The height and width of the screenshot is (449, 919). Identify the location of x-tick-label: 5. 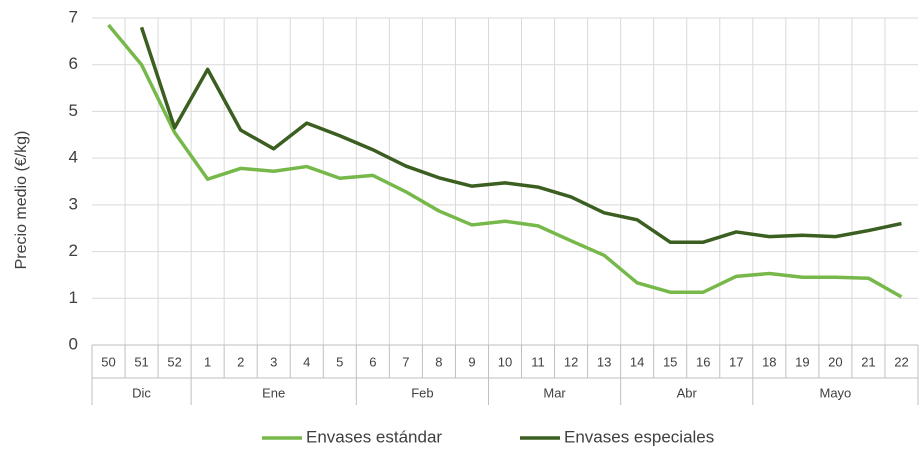
(339, 361).